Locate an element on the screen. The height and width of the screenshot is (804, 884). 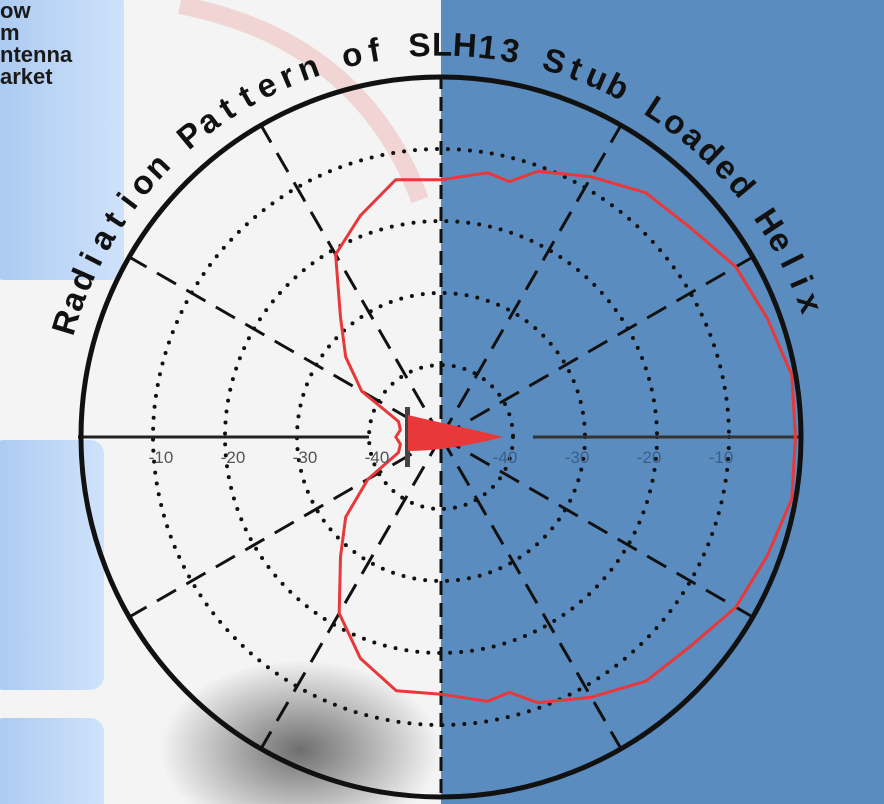
tick-label-right: -10 is located at coordinates (721, 457).